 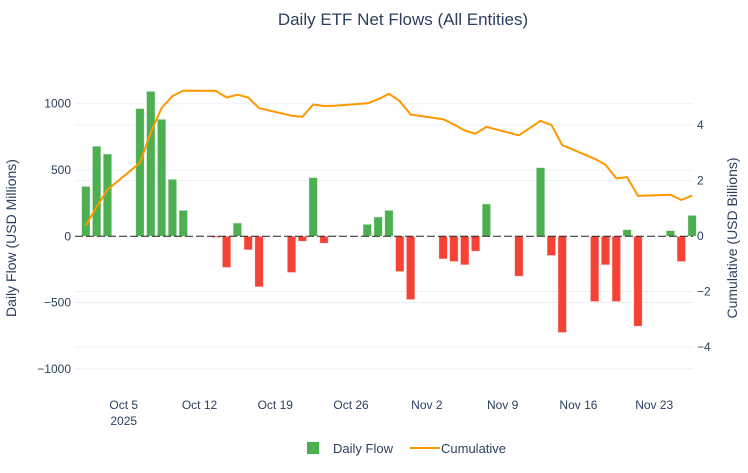 I want to click on y-tick-label: 1000, so click(x=57, y=104).